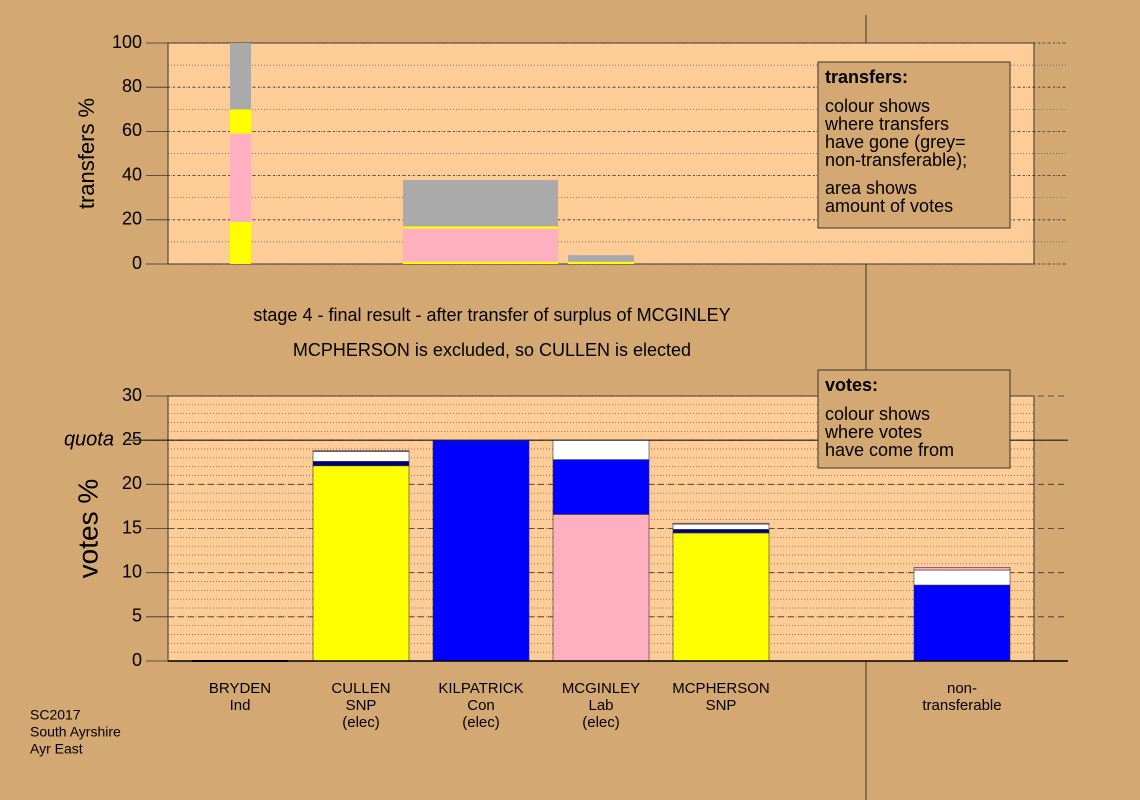 The image size is (1140, 800). Describe the element at coordinates (962, 688) in the screenshot. I see `x-tick-label: non-` at that location.